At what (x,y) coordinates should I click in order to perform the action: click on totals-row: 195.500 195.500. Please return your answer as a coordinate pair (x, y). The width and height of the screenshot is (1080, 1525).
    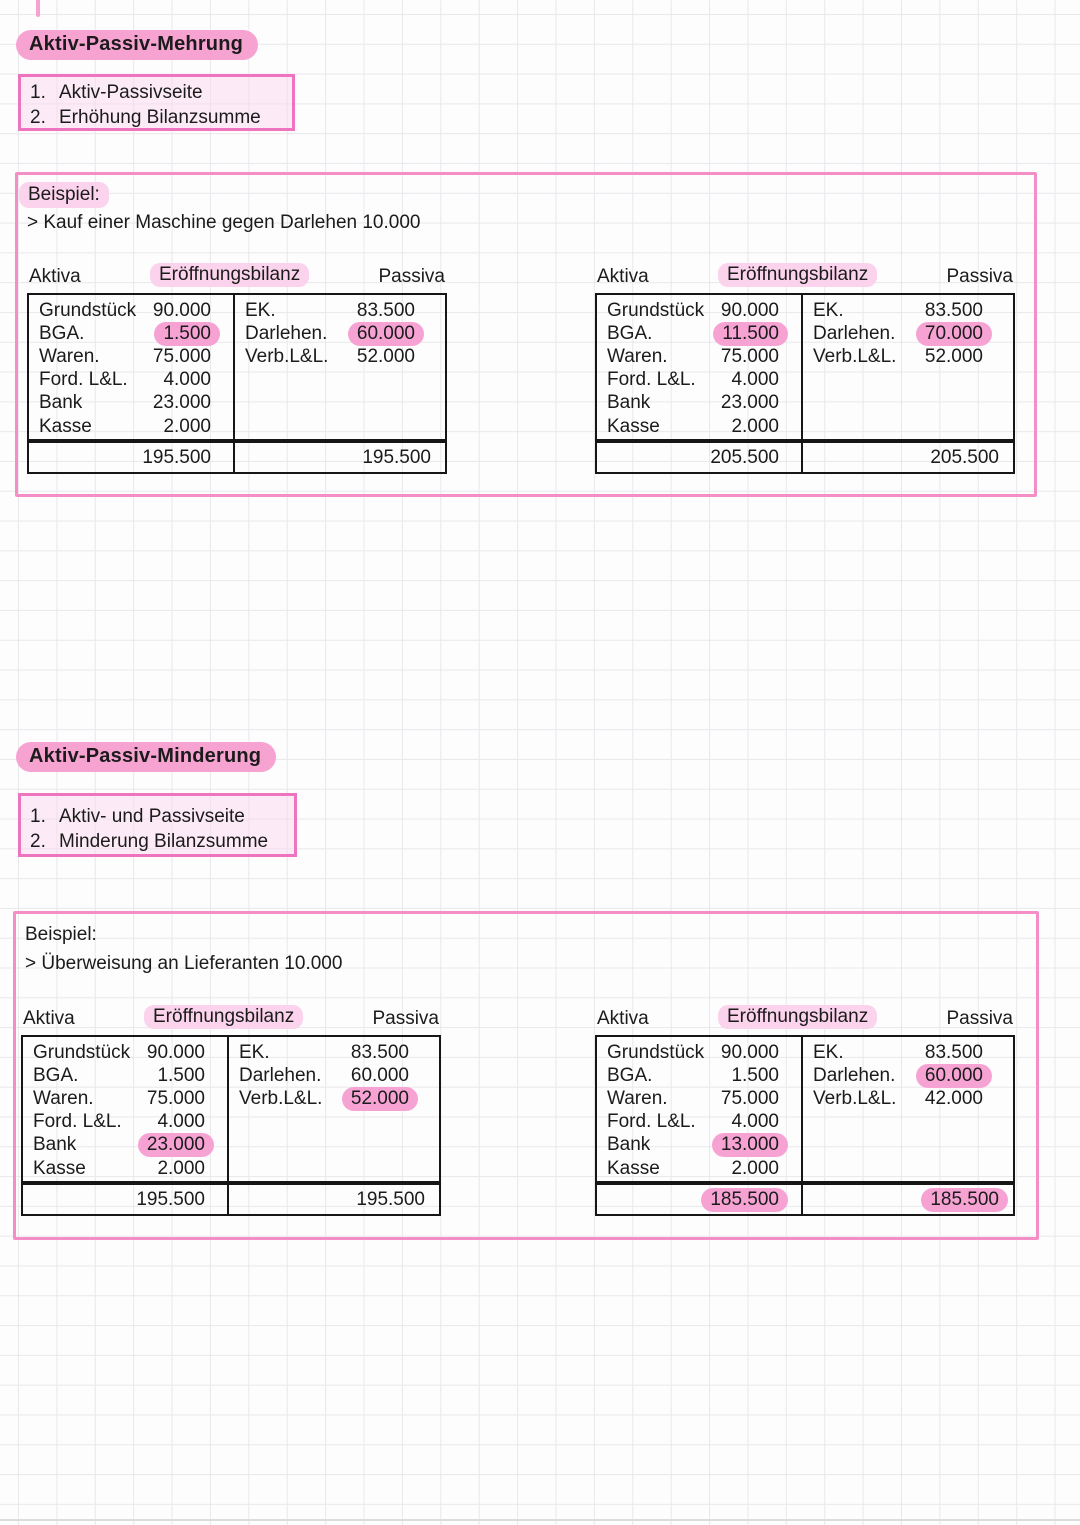
    Looking at the image, I should click on (237, 457).